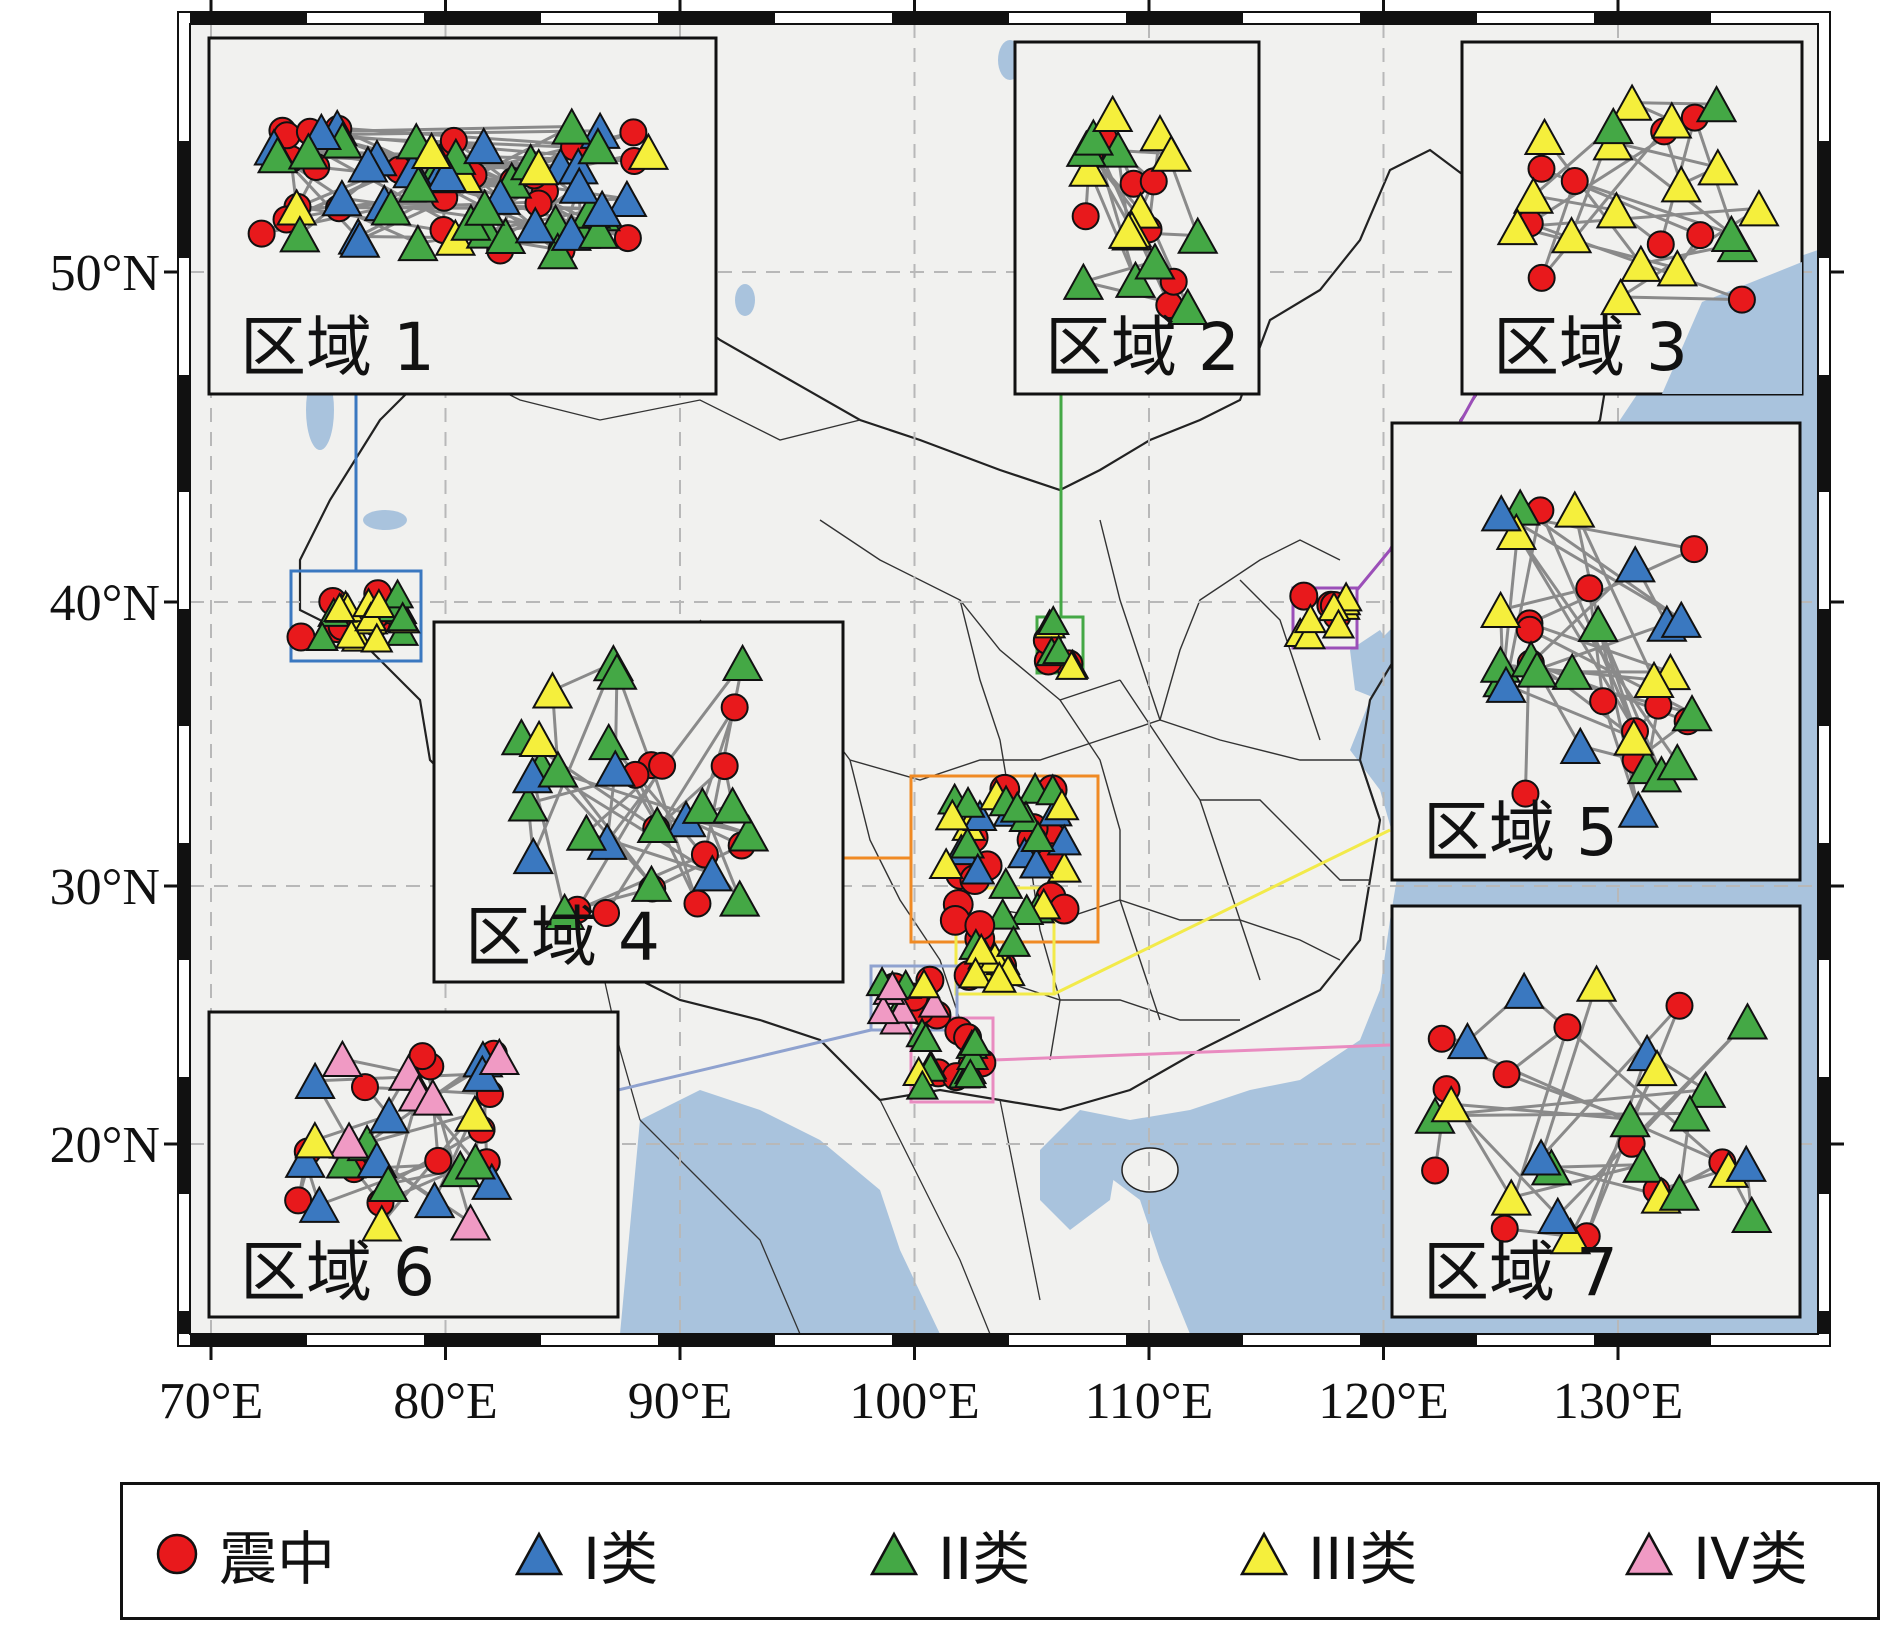 The width and height of the screenshot is (1891, 1630). I want to click on inset-label: 区域 6, so click(337, 1272).